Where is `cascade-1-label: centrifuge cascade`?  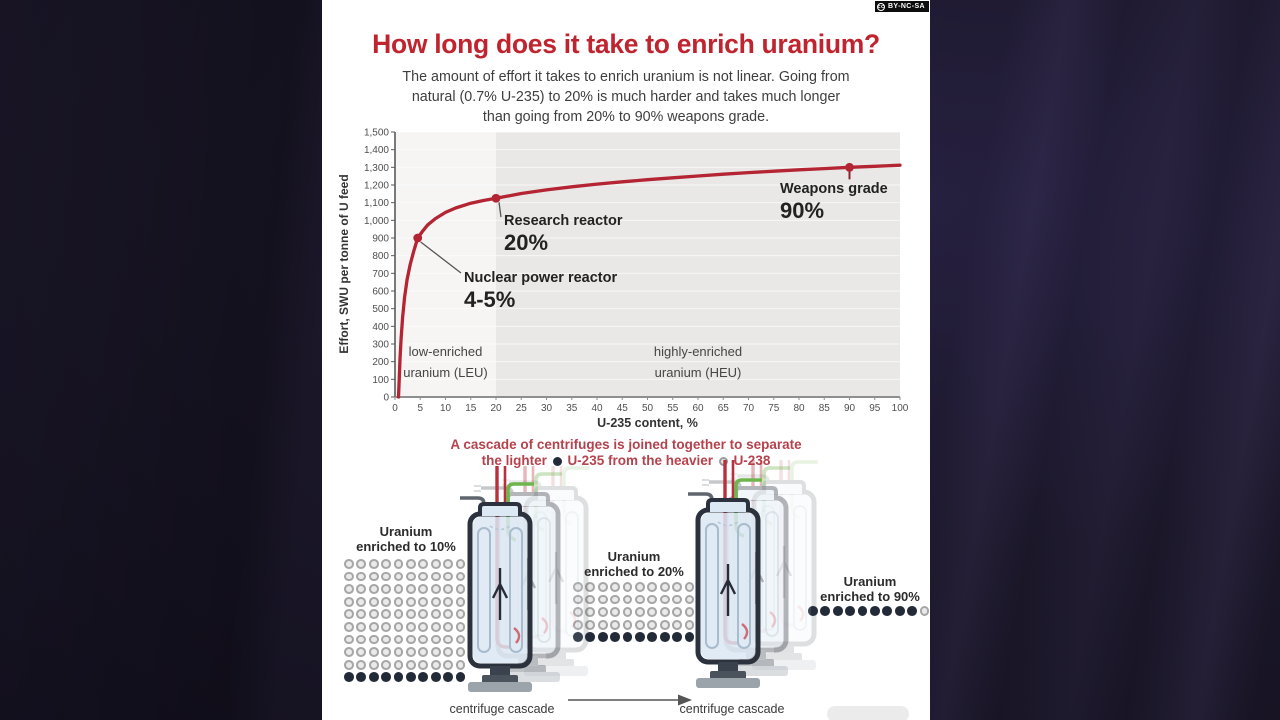 cascade-1-label: centrifuge cascade is located at coordinates (502, 709).